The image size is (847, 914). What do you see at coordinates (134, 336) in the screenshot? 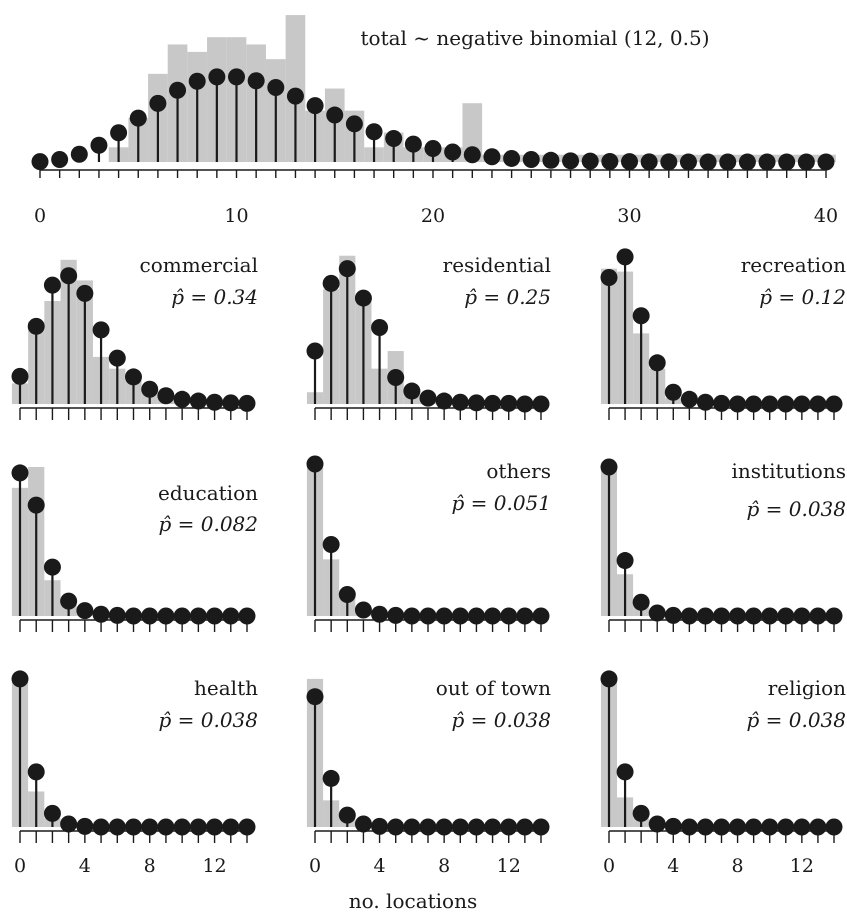
I see `chart-panel-commercial: commercial p̂ = 0.34` at bounding box center [134, 336].